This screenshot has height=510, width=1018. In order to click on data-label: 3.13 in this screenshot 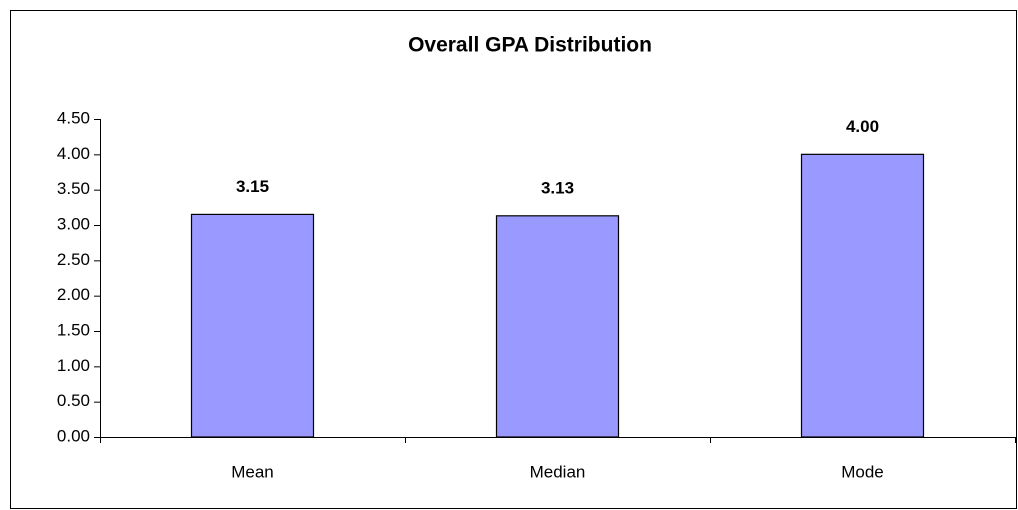, I will do `click(557, 187)`.